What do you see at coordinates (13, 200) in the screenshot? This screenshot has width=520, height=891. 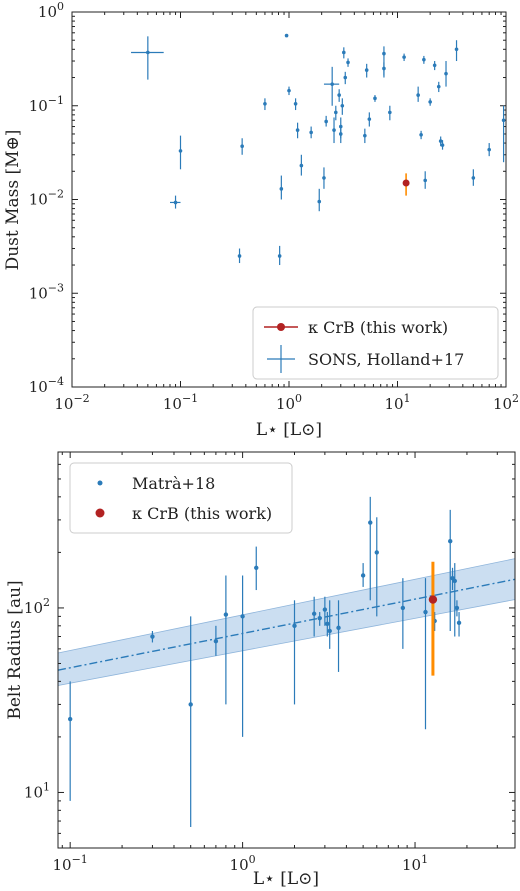 I see `dust-mass-y-axis-label: Dust Mass [M⊕]` at bounding box center [13, 200].